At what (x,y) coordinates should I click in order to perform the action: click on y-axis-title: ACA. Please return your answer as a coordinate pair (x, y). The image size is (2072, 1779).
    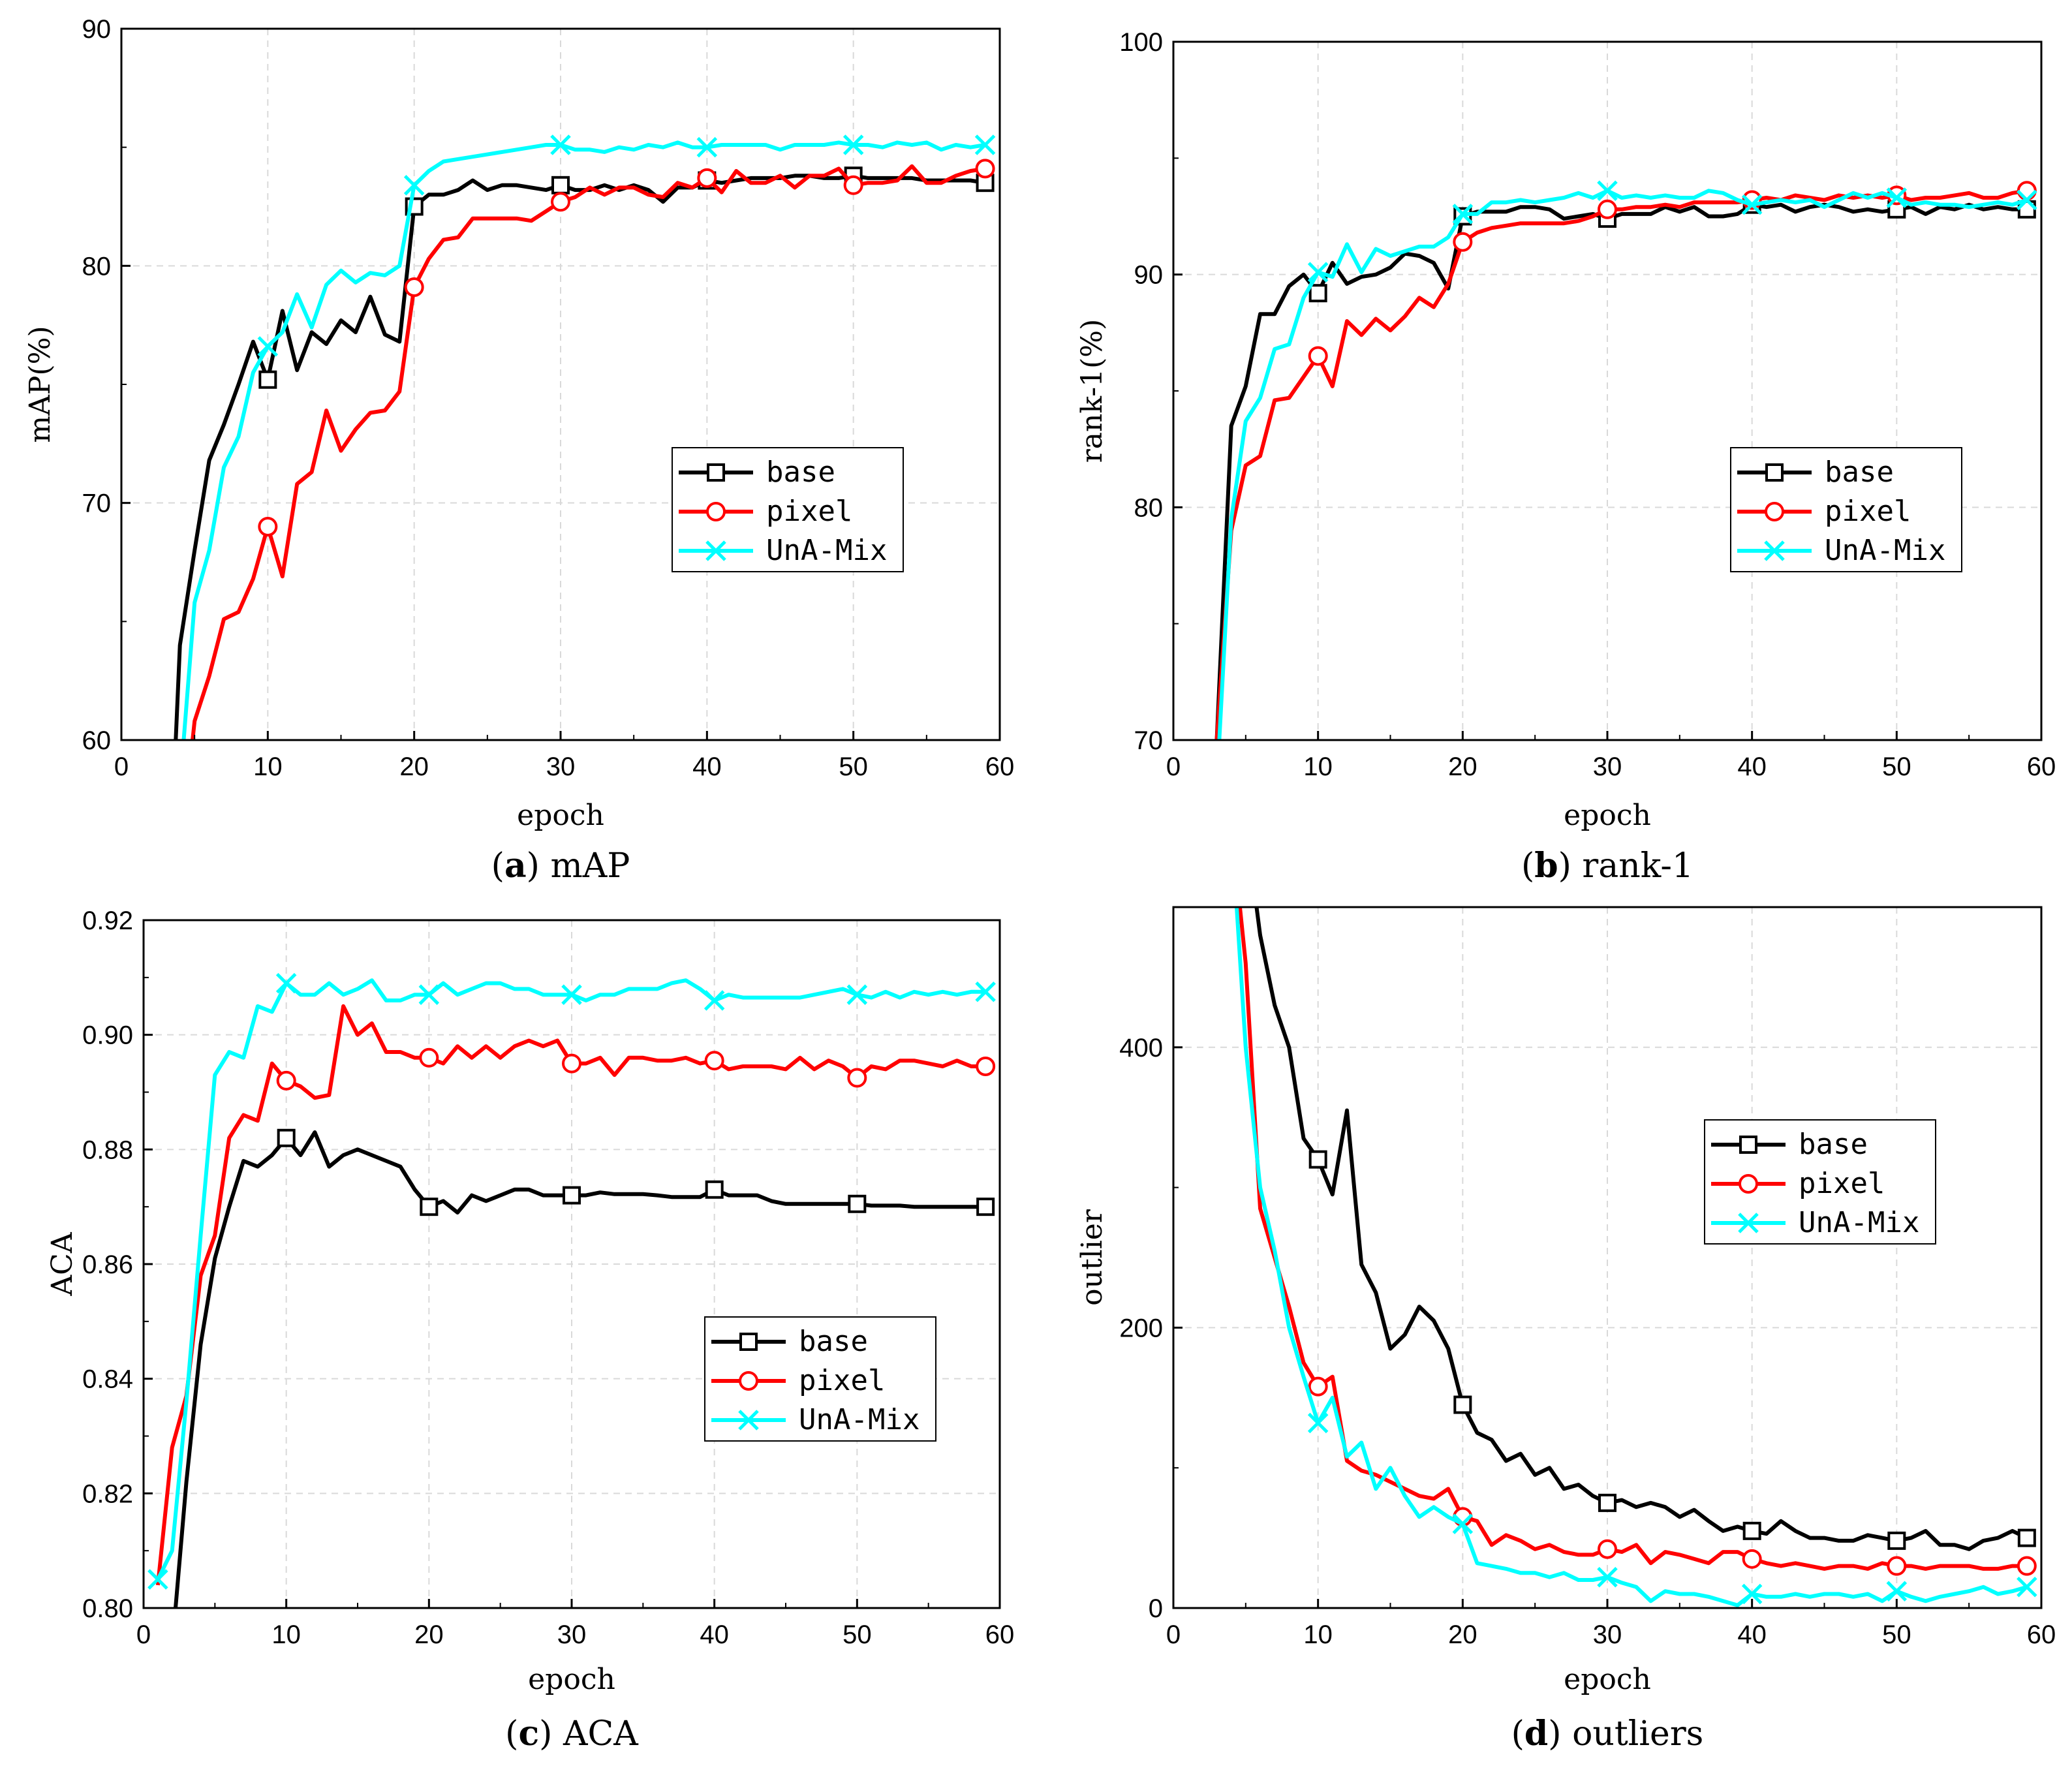
    Looking at the image, I should click on (62, 1263).